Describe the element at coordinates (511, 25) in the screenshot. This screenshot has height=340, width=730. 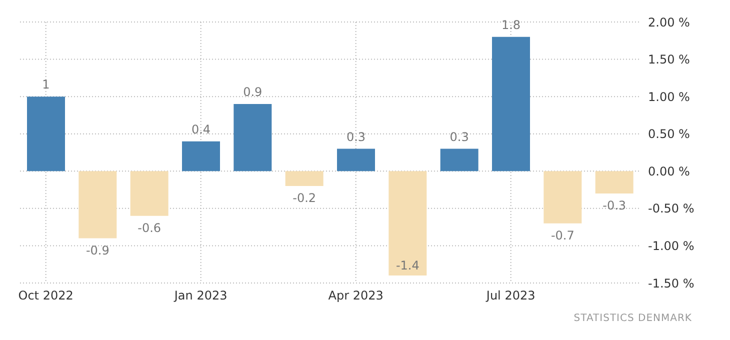
I see `data-label: 1.8` at that location.